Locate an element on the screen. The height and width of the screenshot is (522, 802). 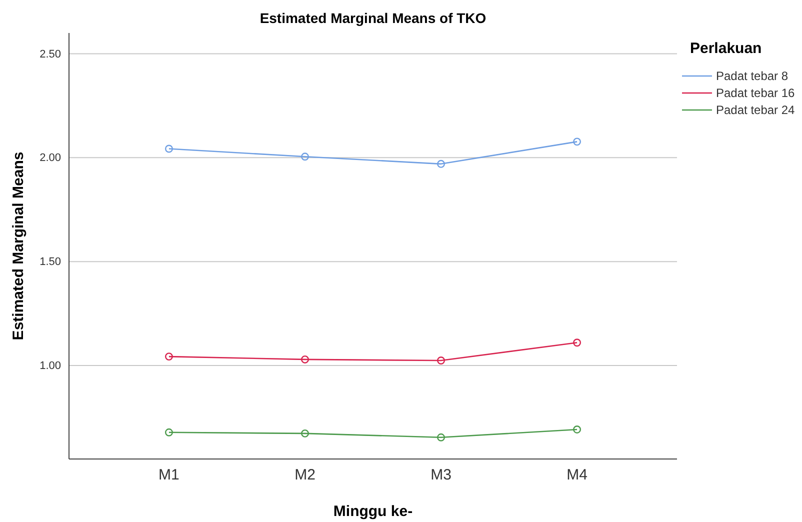
x-tick-label: M4 is located at coordinates (577, 475).